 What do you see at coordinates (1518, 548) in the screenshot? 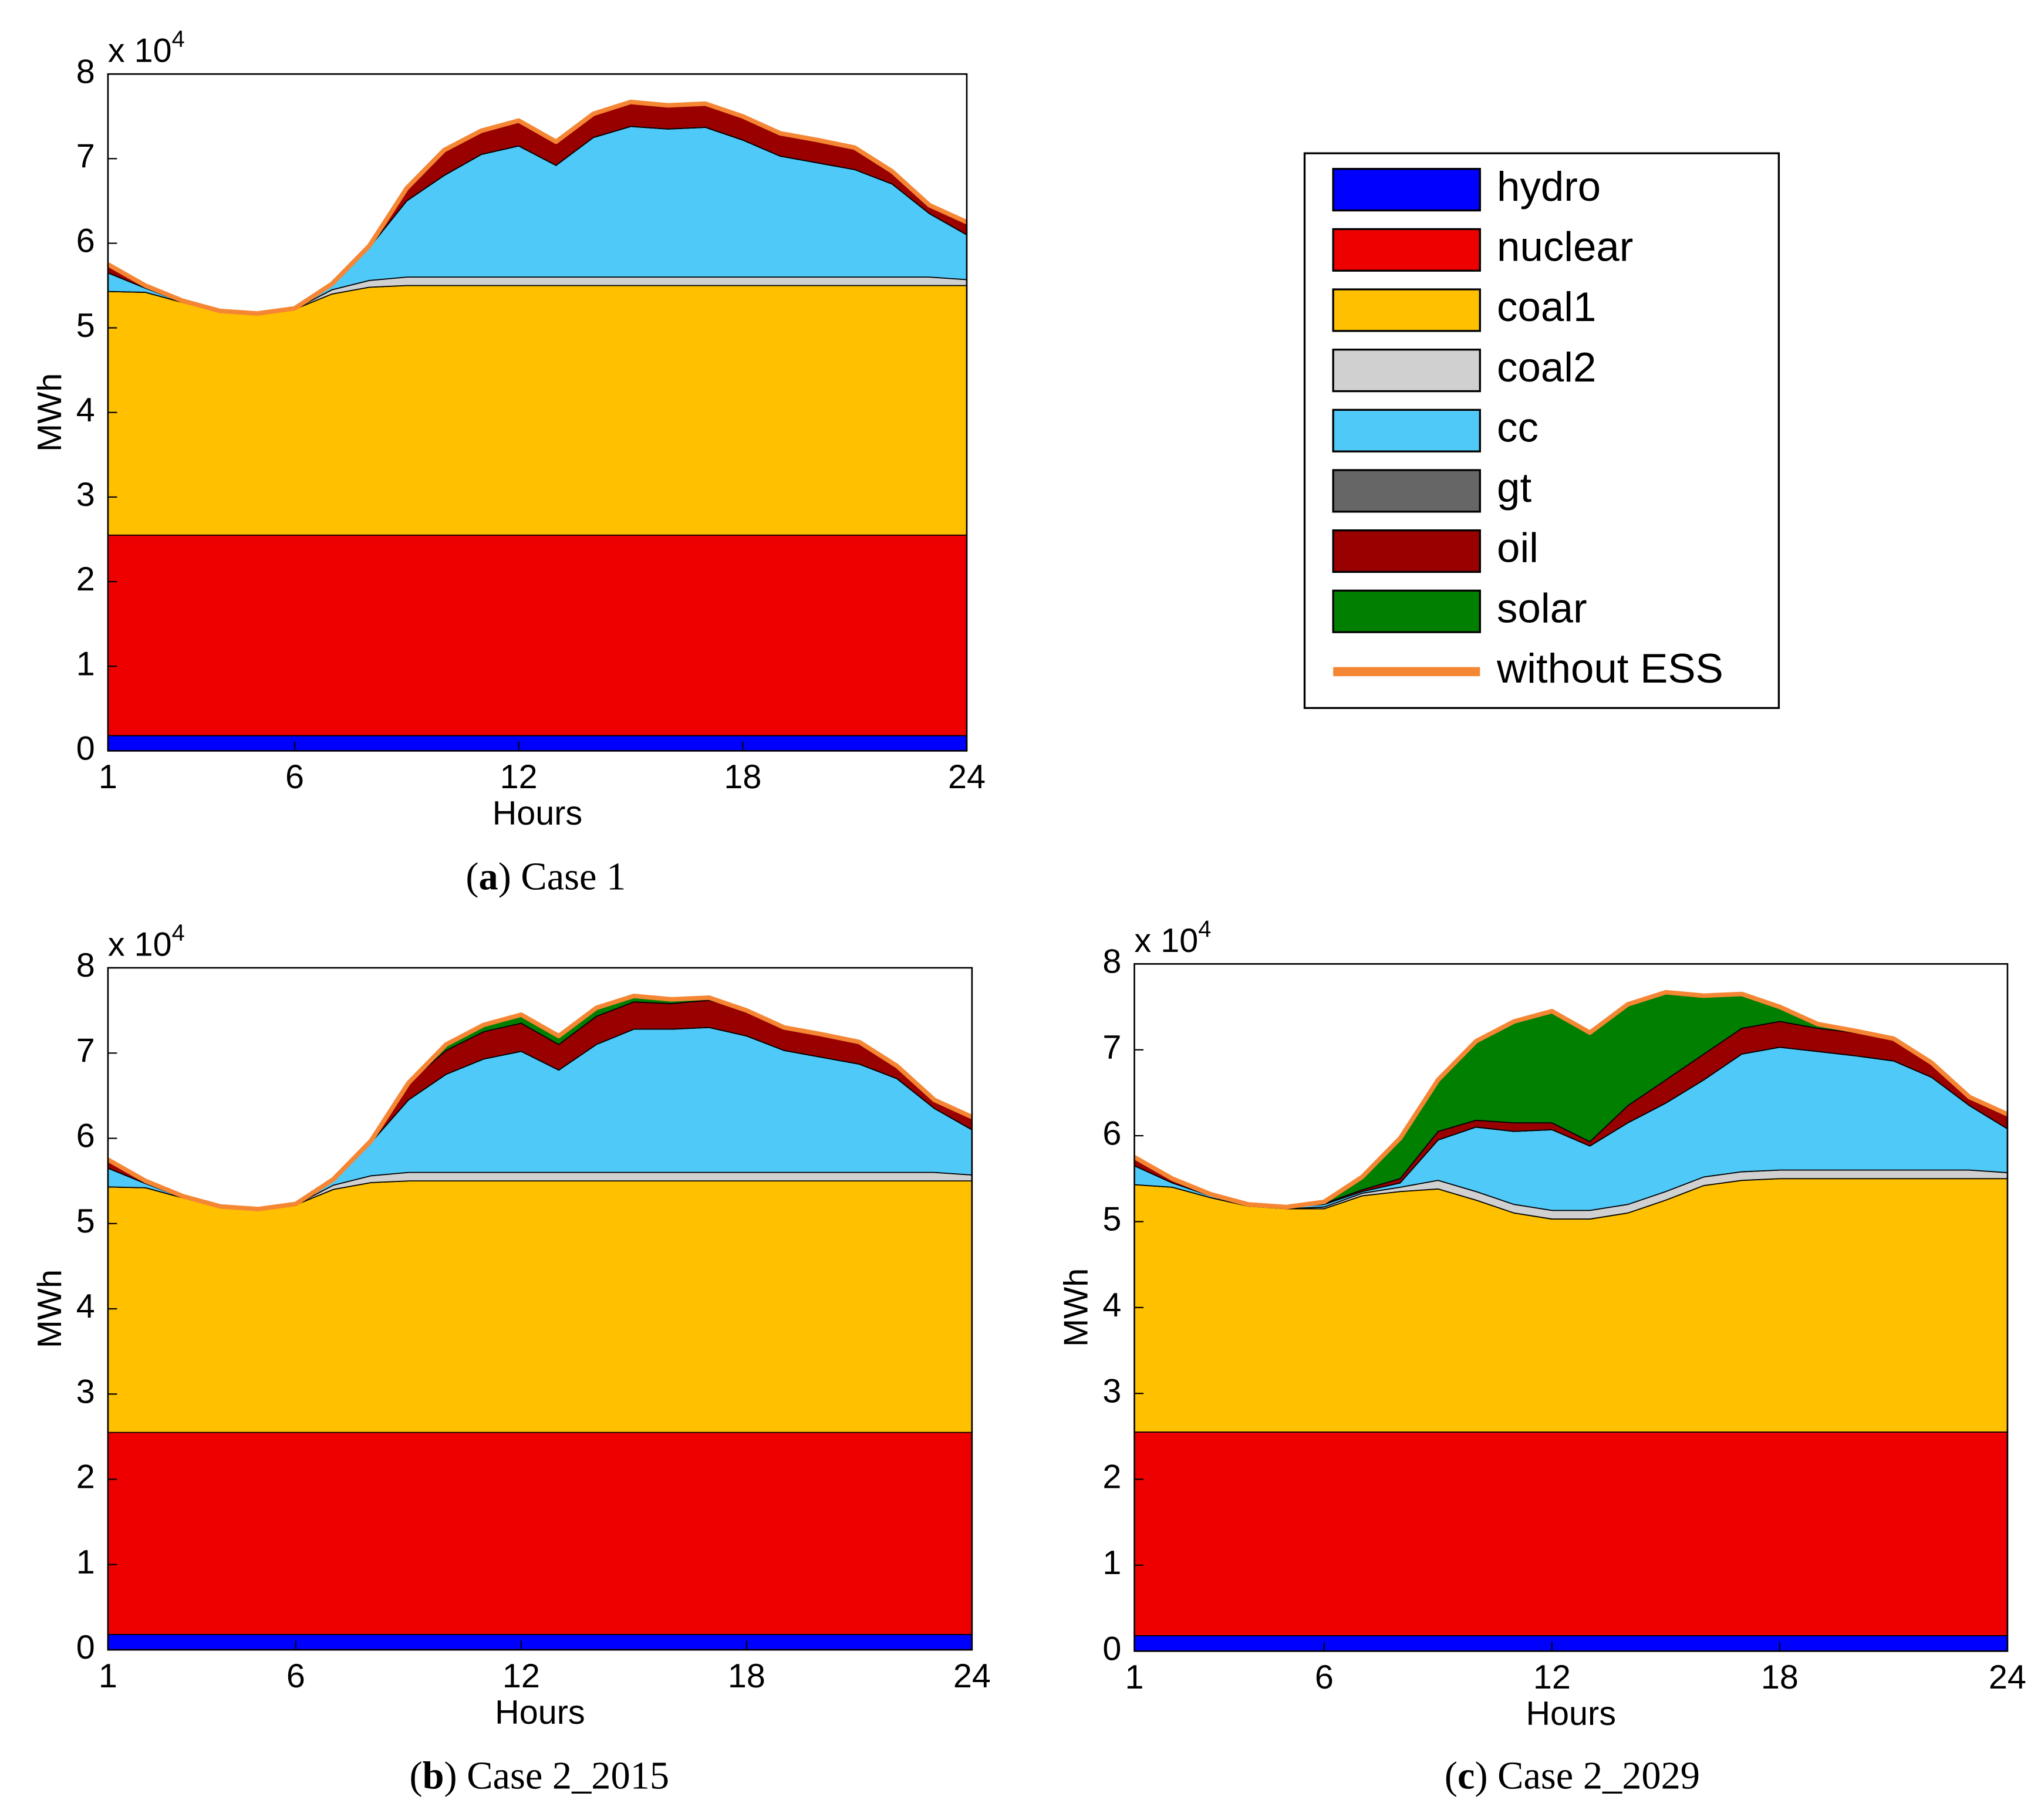
I see `legend-label: oil` at bounding box center [1518, 548].